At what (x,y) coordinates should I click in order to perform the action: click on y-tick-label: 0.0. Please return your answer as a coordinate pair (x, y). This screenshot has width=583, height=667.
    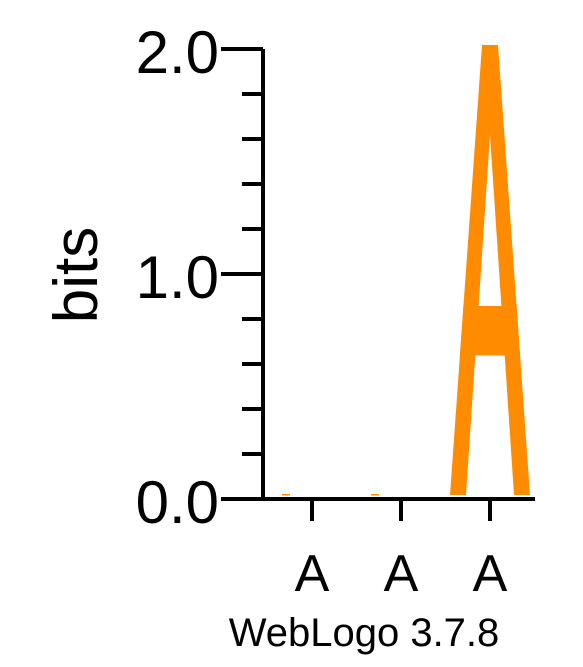
    Looking at the image, I should click on (177, 502).